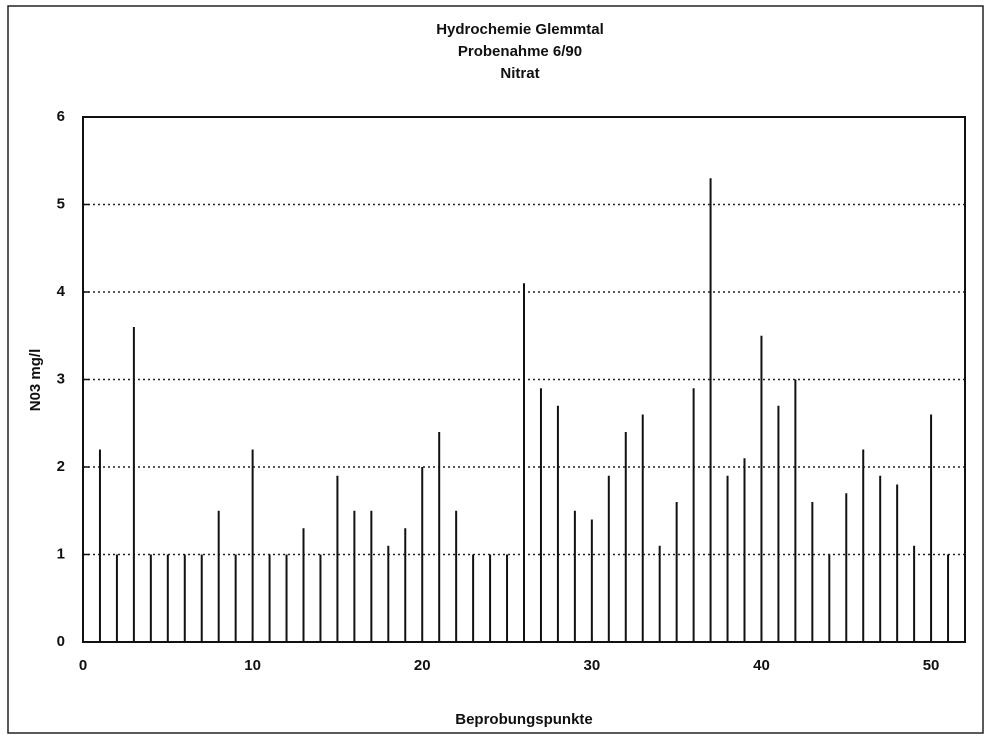 The image size is (989, 739). Describe the element at coordinates (61, 641) in the screenshot. I see `y-tick-label: 0` at that location.